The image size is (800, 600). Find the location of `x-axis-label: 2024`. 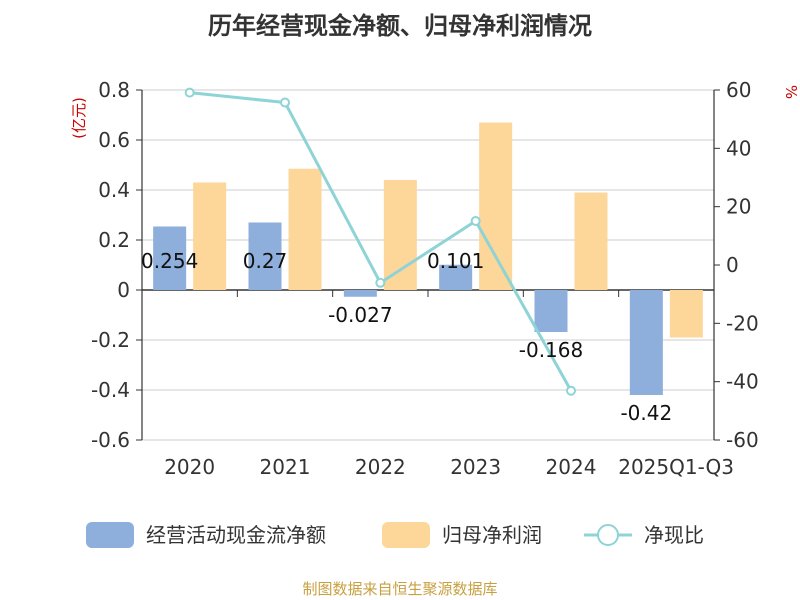

x-axis-label: 2024 is located at coordinates (571, 467).